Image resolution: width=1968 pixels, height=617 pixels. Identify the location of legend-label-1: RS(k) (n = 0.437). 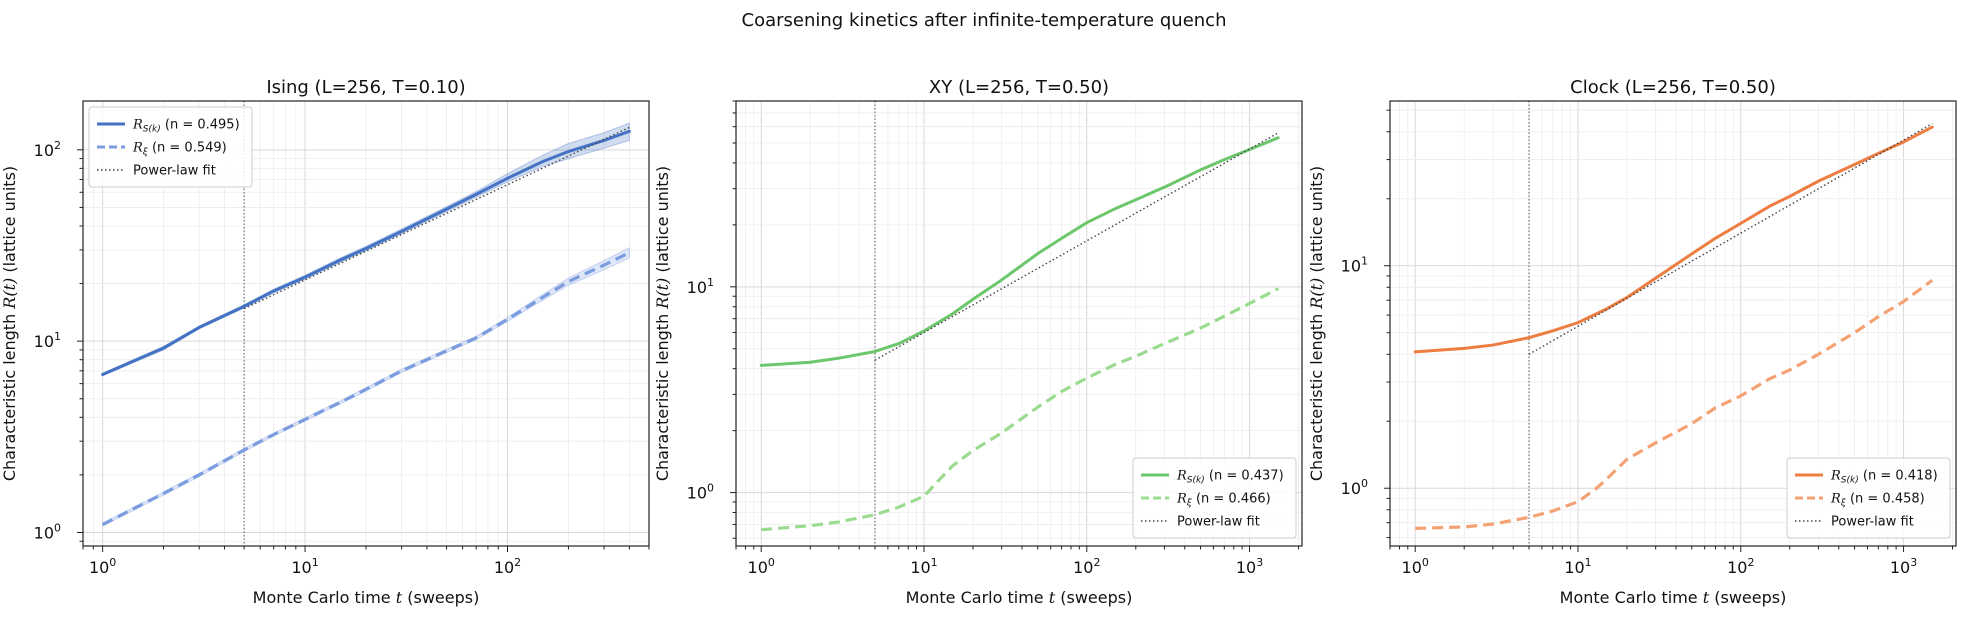
(1230, 477).